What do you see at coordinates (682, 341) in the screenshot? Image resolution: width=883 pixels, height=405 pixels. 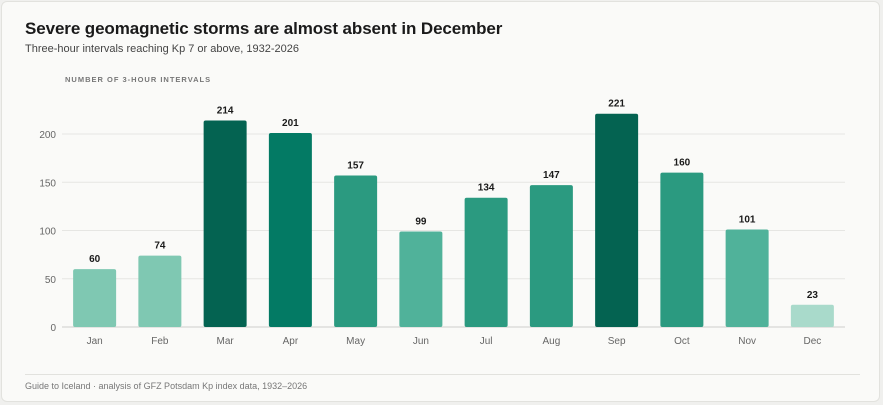 I see `x-tick-label: Oct` at bounding box center [682, 341].